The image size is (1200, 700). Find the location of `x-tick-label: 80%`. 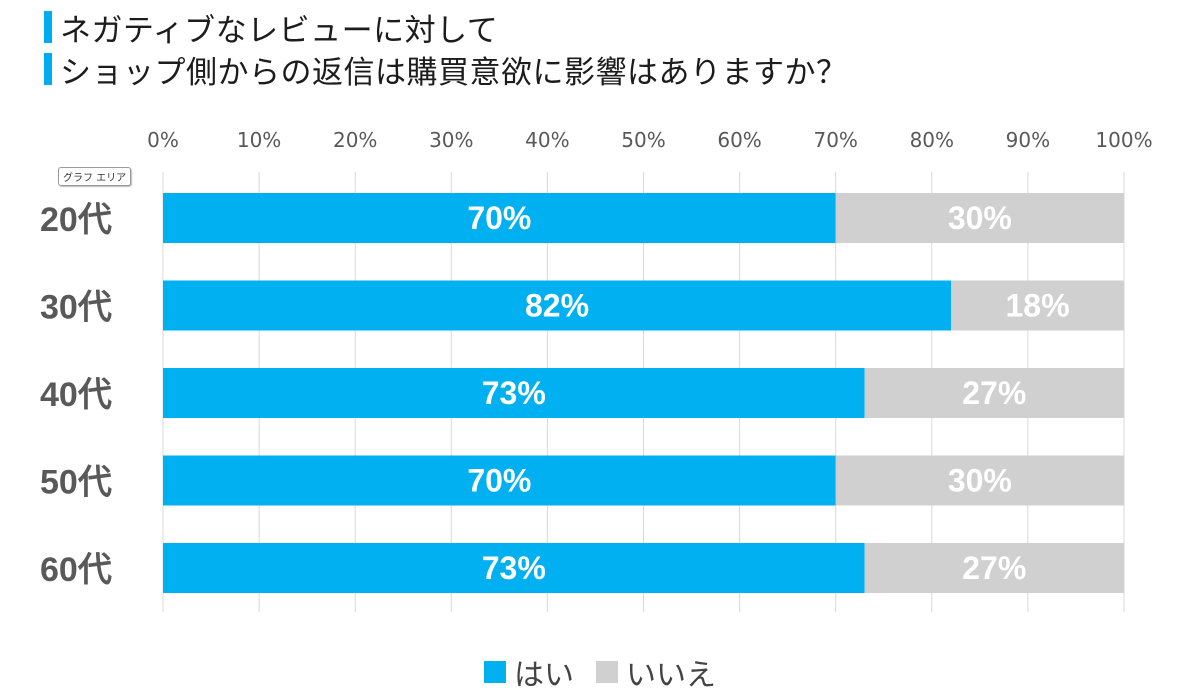

x-tick-label: 80% is located at coordinates (932, 140).